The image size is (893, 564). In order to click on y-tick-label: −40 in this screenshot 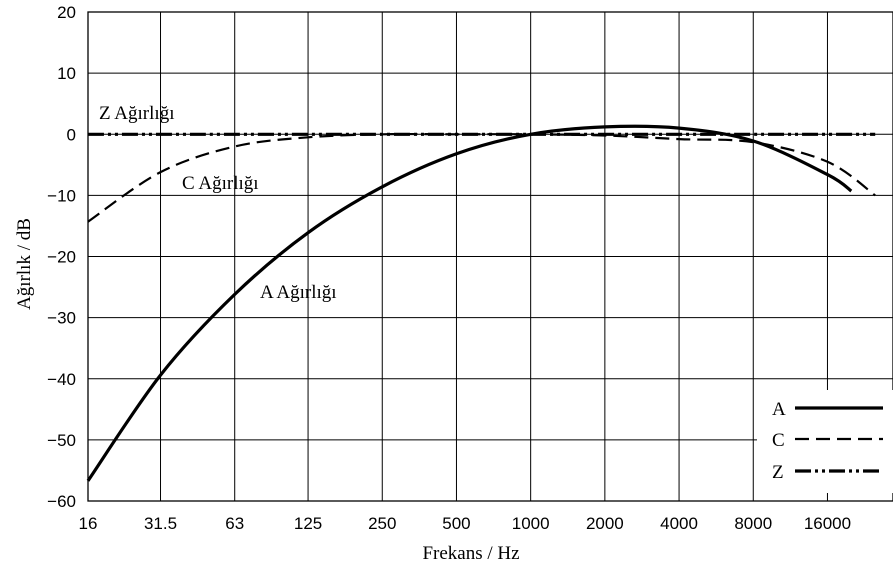, I will do `click(61, 379)`.